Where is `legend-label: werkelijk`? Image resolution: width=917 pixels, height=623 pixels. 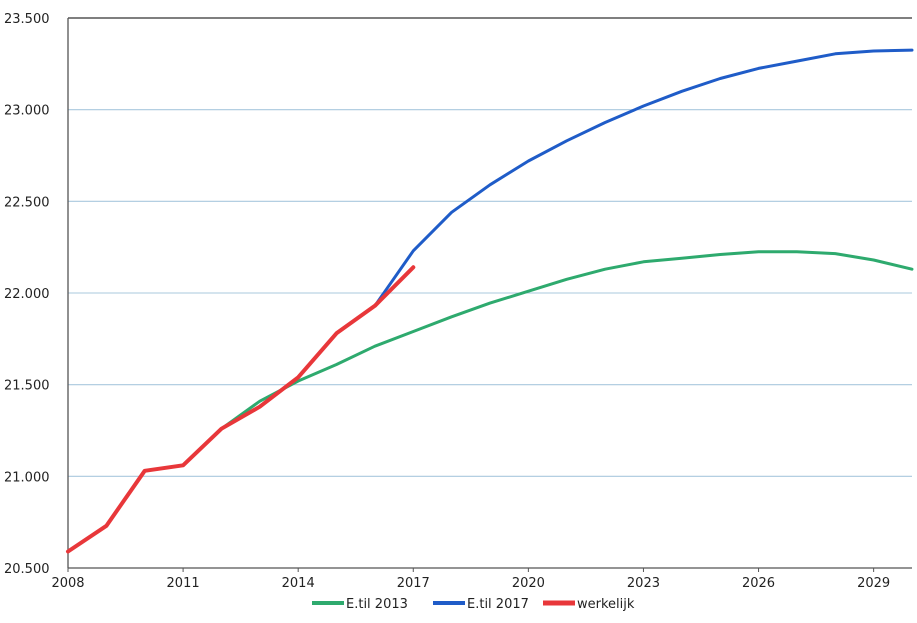 legend-label: werkelijk is located at coordinates (606, 604).